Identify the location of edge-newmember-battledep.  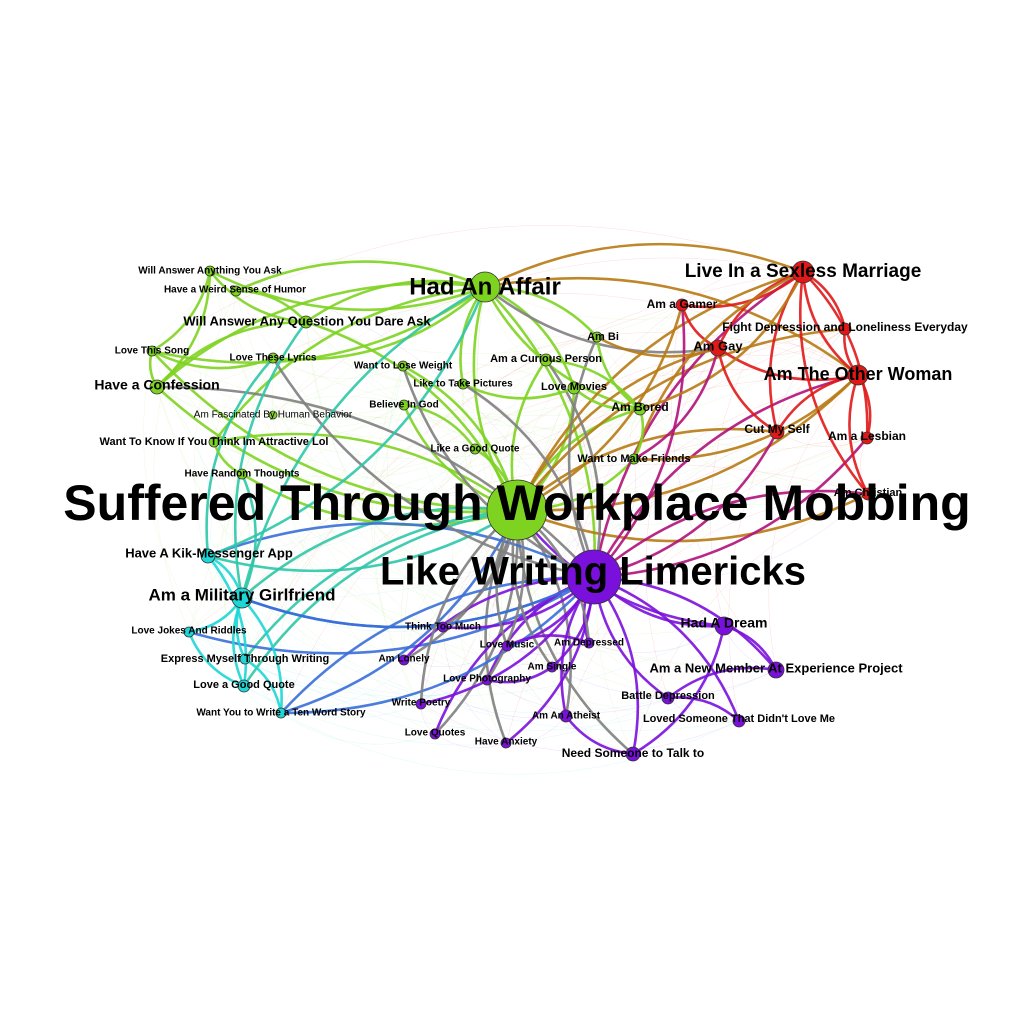
(722, 683).